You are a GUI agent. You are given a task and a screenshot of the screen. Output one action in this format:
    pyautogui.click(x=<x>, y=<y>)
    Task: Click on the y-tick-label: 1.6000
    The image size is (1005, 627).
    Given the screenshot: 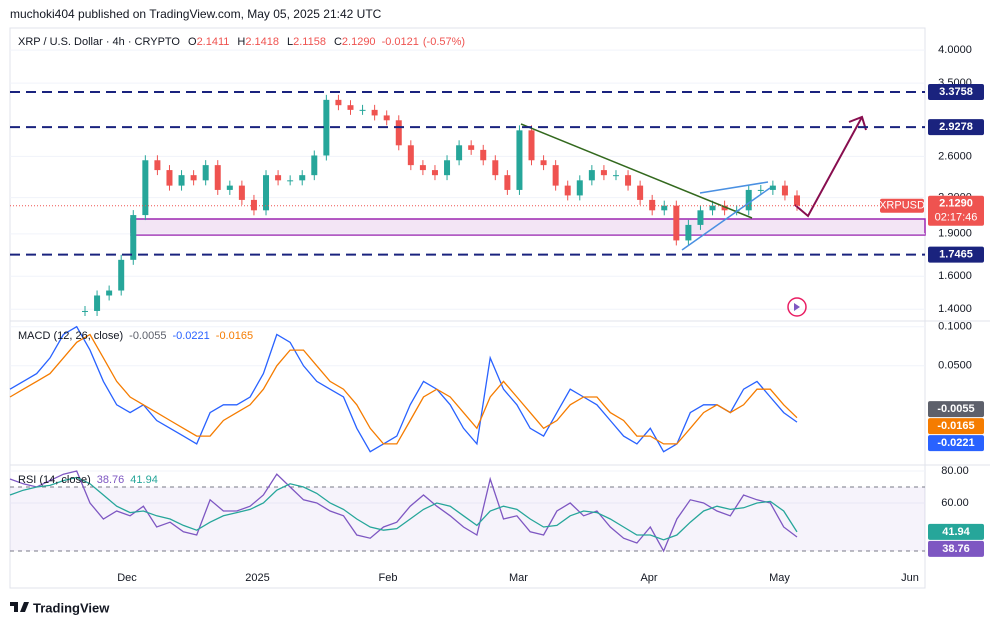 What is the action you would take?
    pyautogui.click(x=955, y=276)
    